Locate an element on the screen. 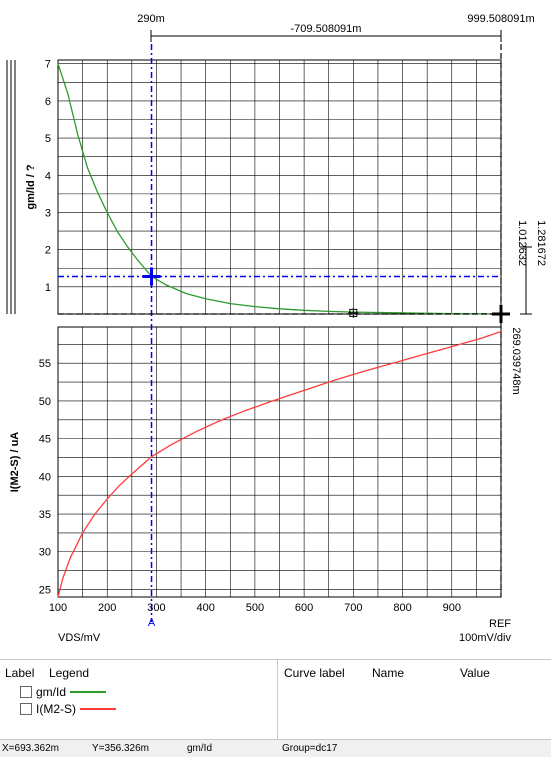 The image size is (551, 757). name-column-header: Name is located at coordinates (388, 673).